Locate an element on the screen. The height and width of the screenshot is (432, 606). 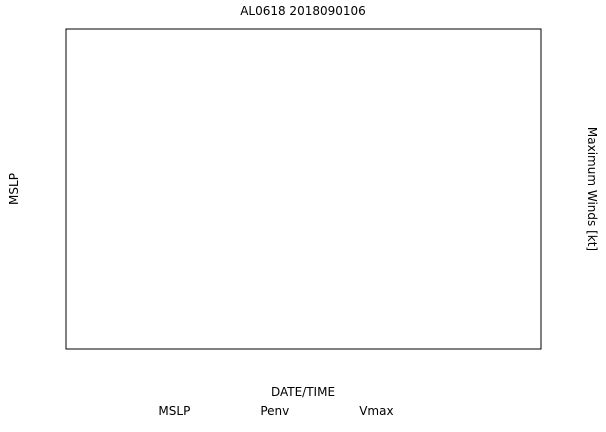
legend-line-sample-vmax is located at coordinates (424, 411).